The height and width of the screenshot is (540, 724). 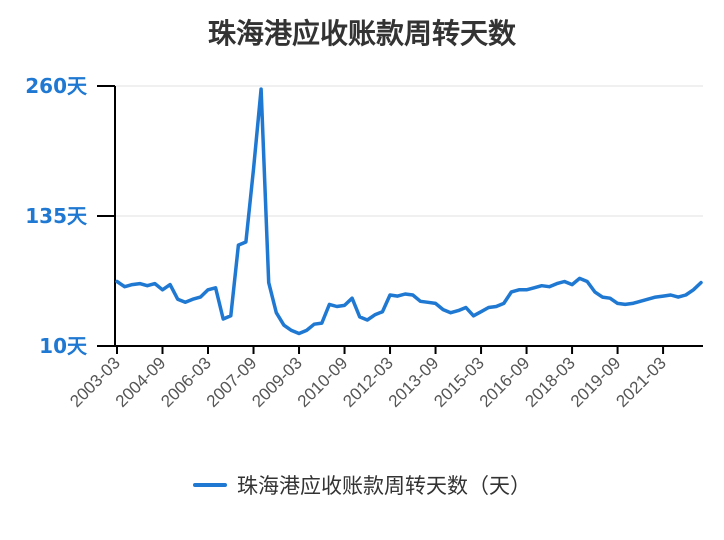 I want to click on legend-line-swatch, so click(x=210, y=485).